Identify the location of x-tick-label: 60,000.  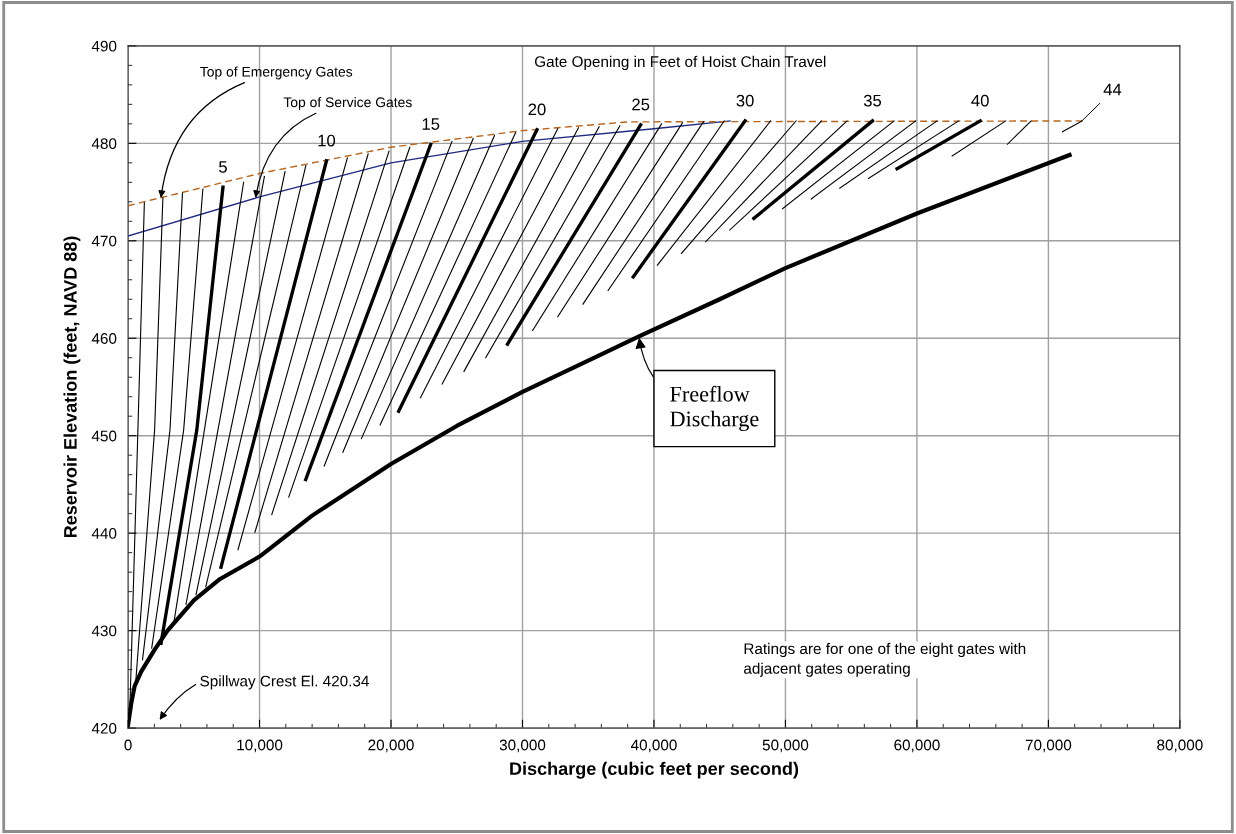
(917, 746).